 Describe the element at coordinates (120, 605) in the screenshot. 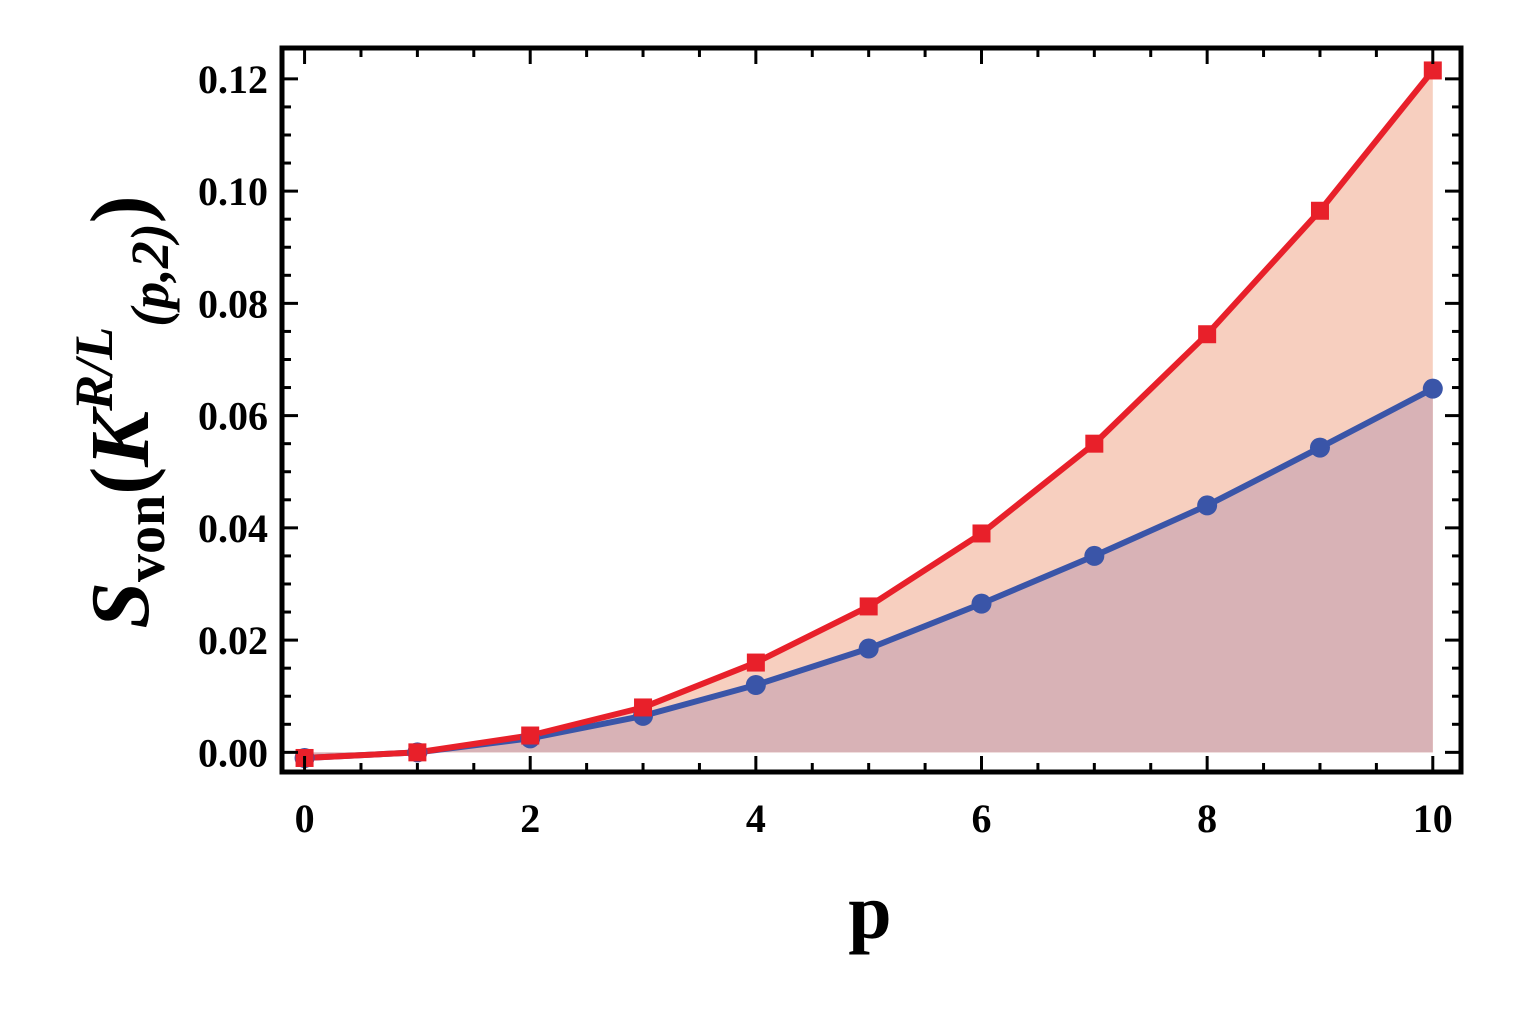

I see `y-title-main: S` at that location.